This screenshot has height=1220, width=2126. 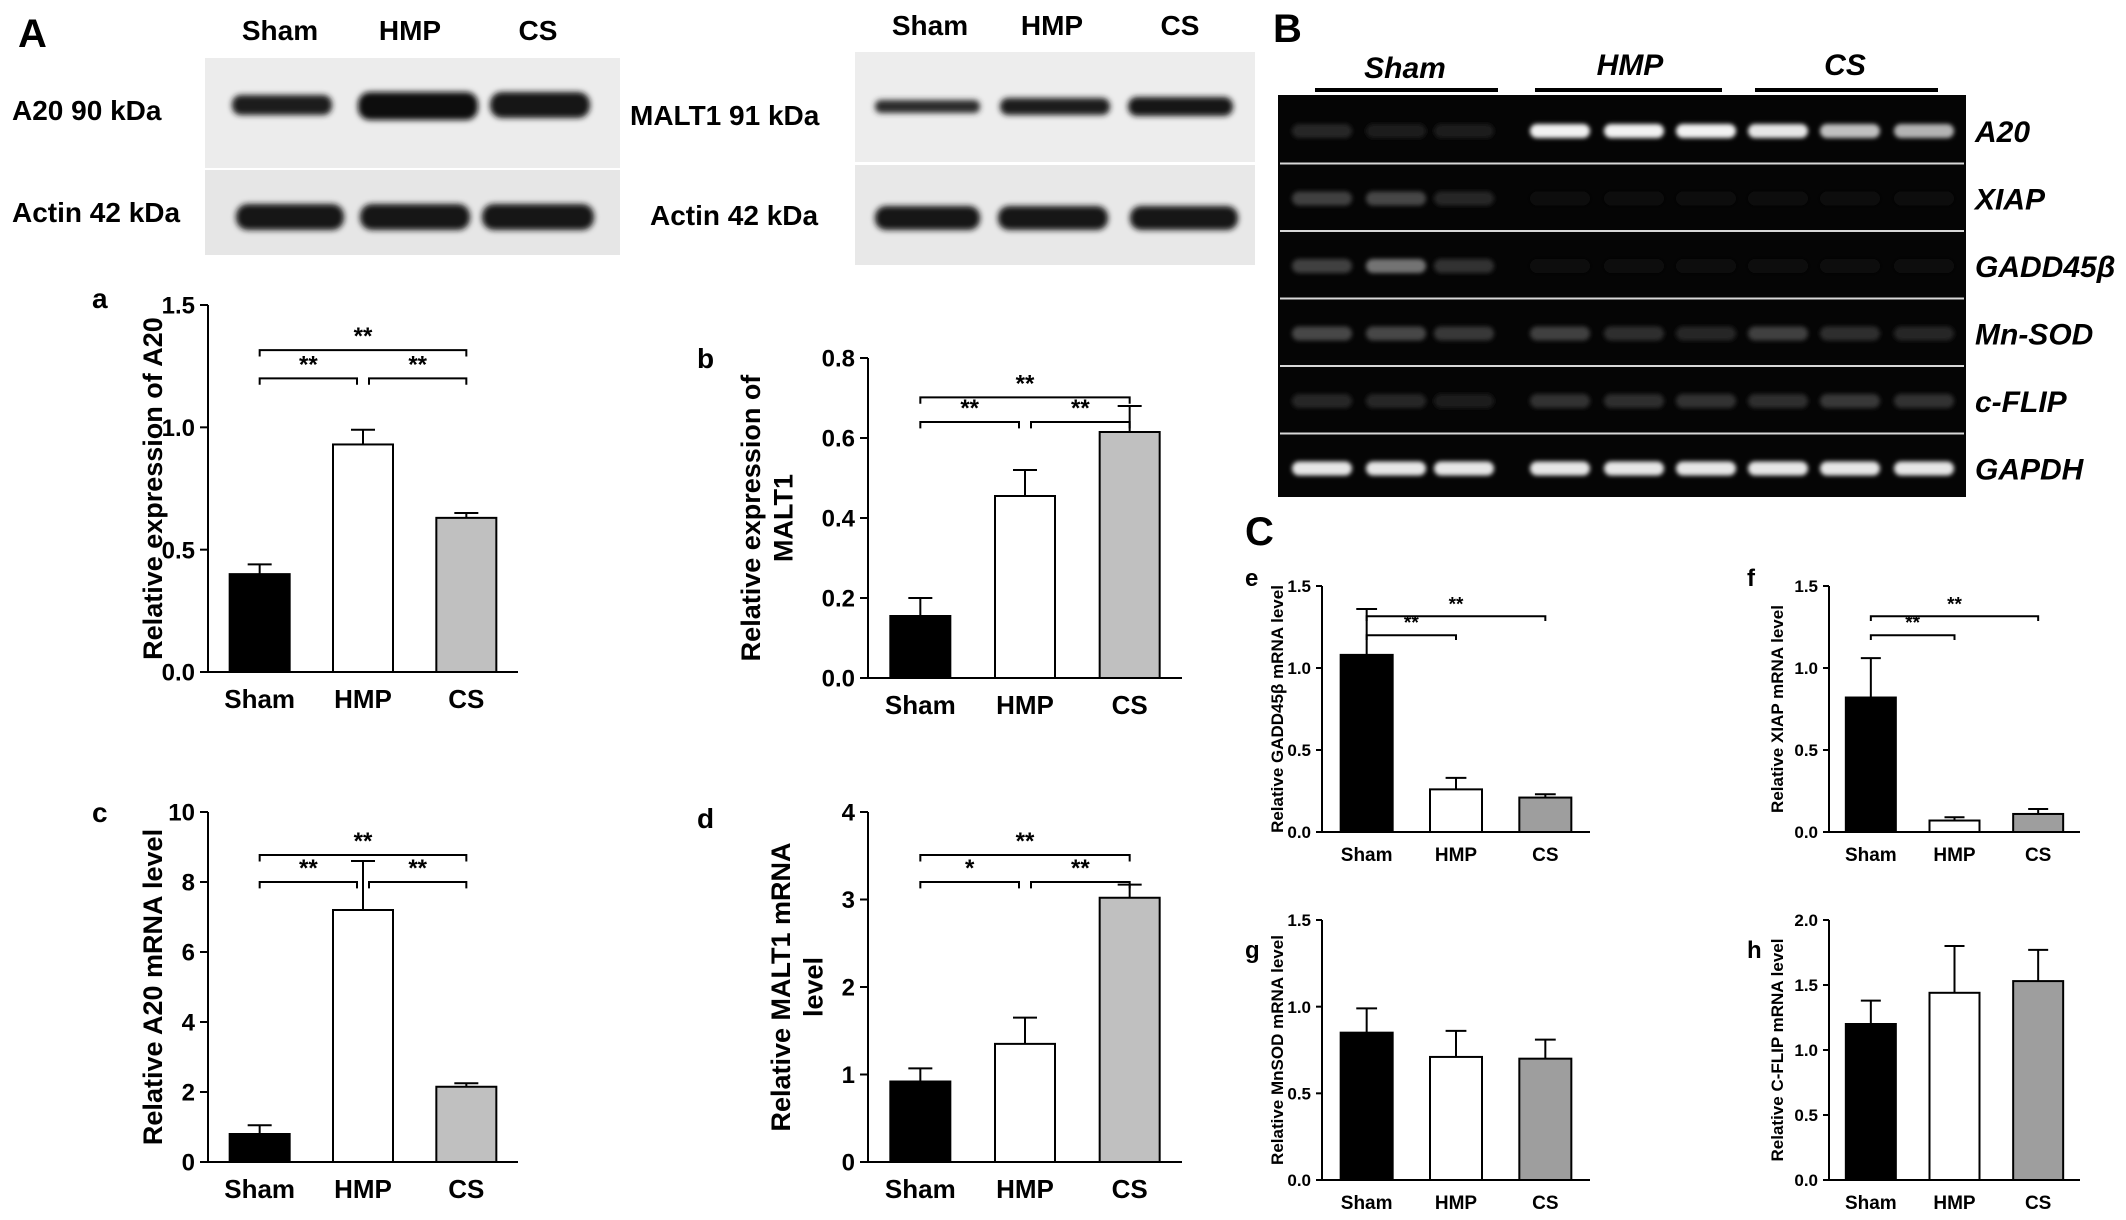 What do you see at coordinates (1129, 555) in the screenshot?
I see `chart-b-bar-cs` at bounding box center [1129, 555].